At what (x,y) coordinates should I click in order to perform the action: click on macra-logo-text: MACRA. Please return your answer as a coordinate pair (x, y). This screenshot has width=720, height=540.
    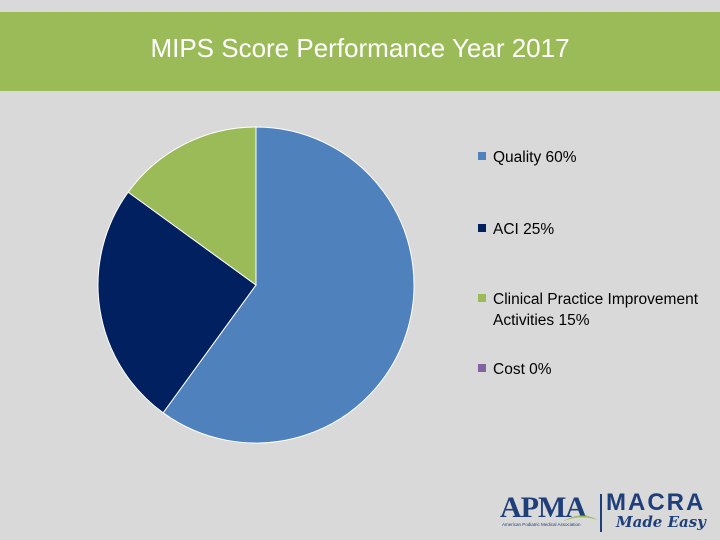
    Looking at the image, I should click on (656, 502).